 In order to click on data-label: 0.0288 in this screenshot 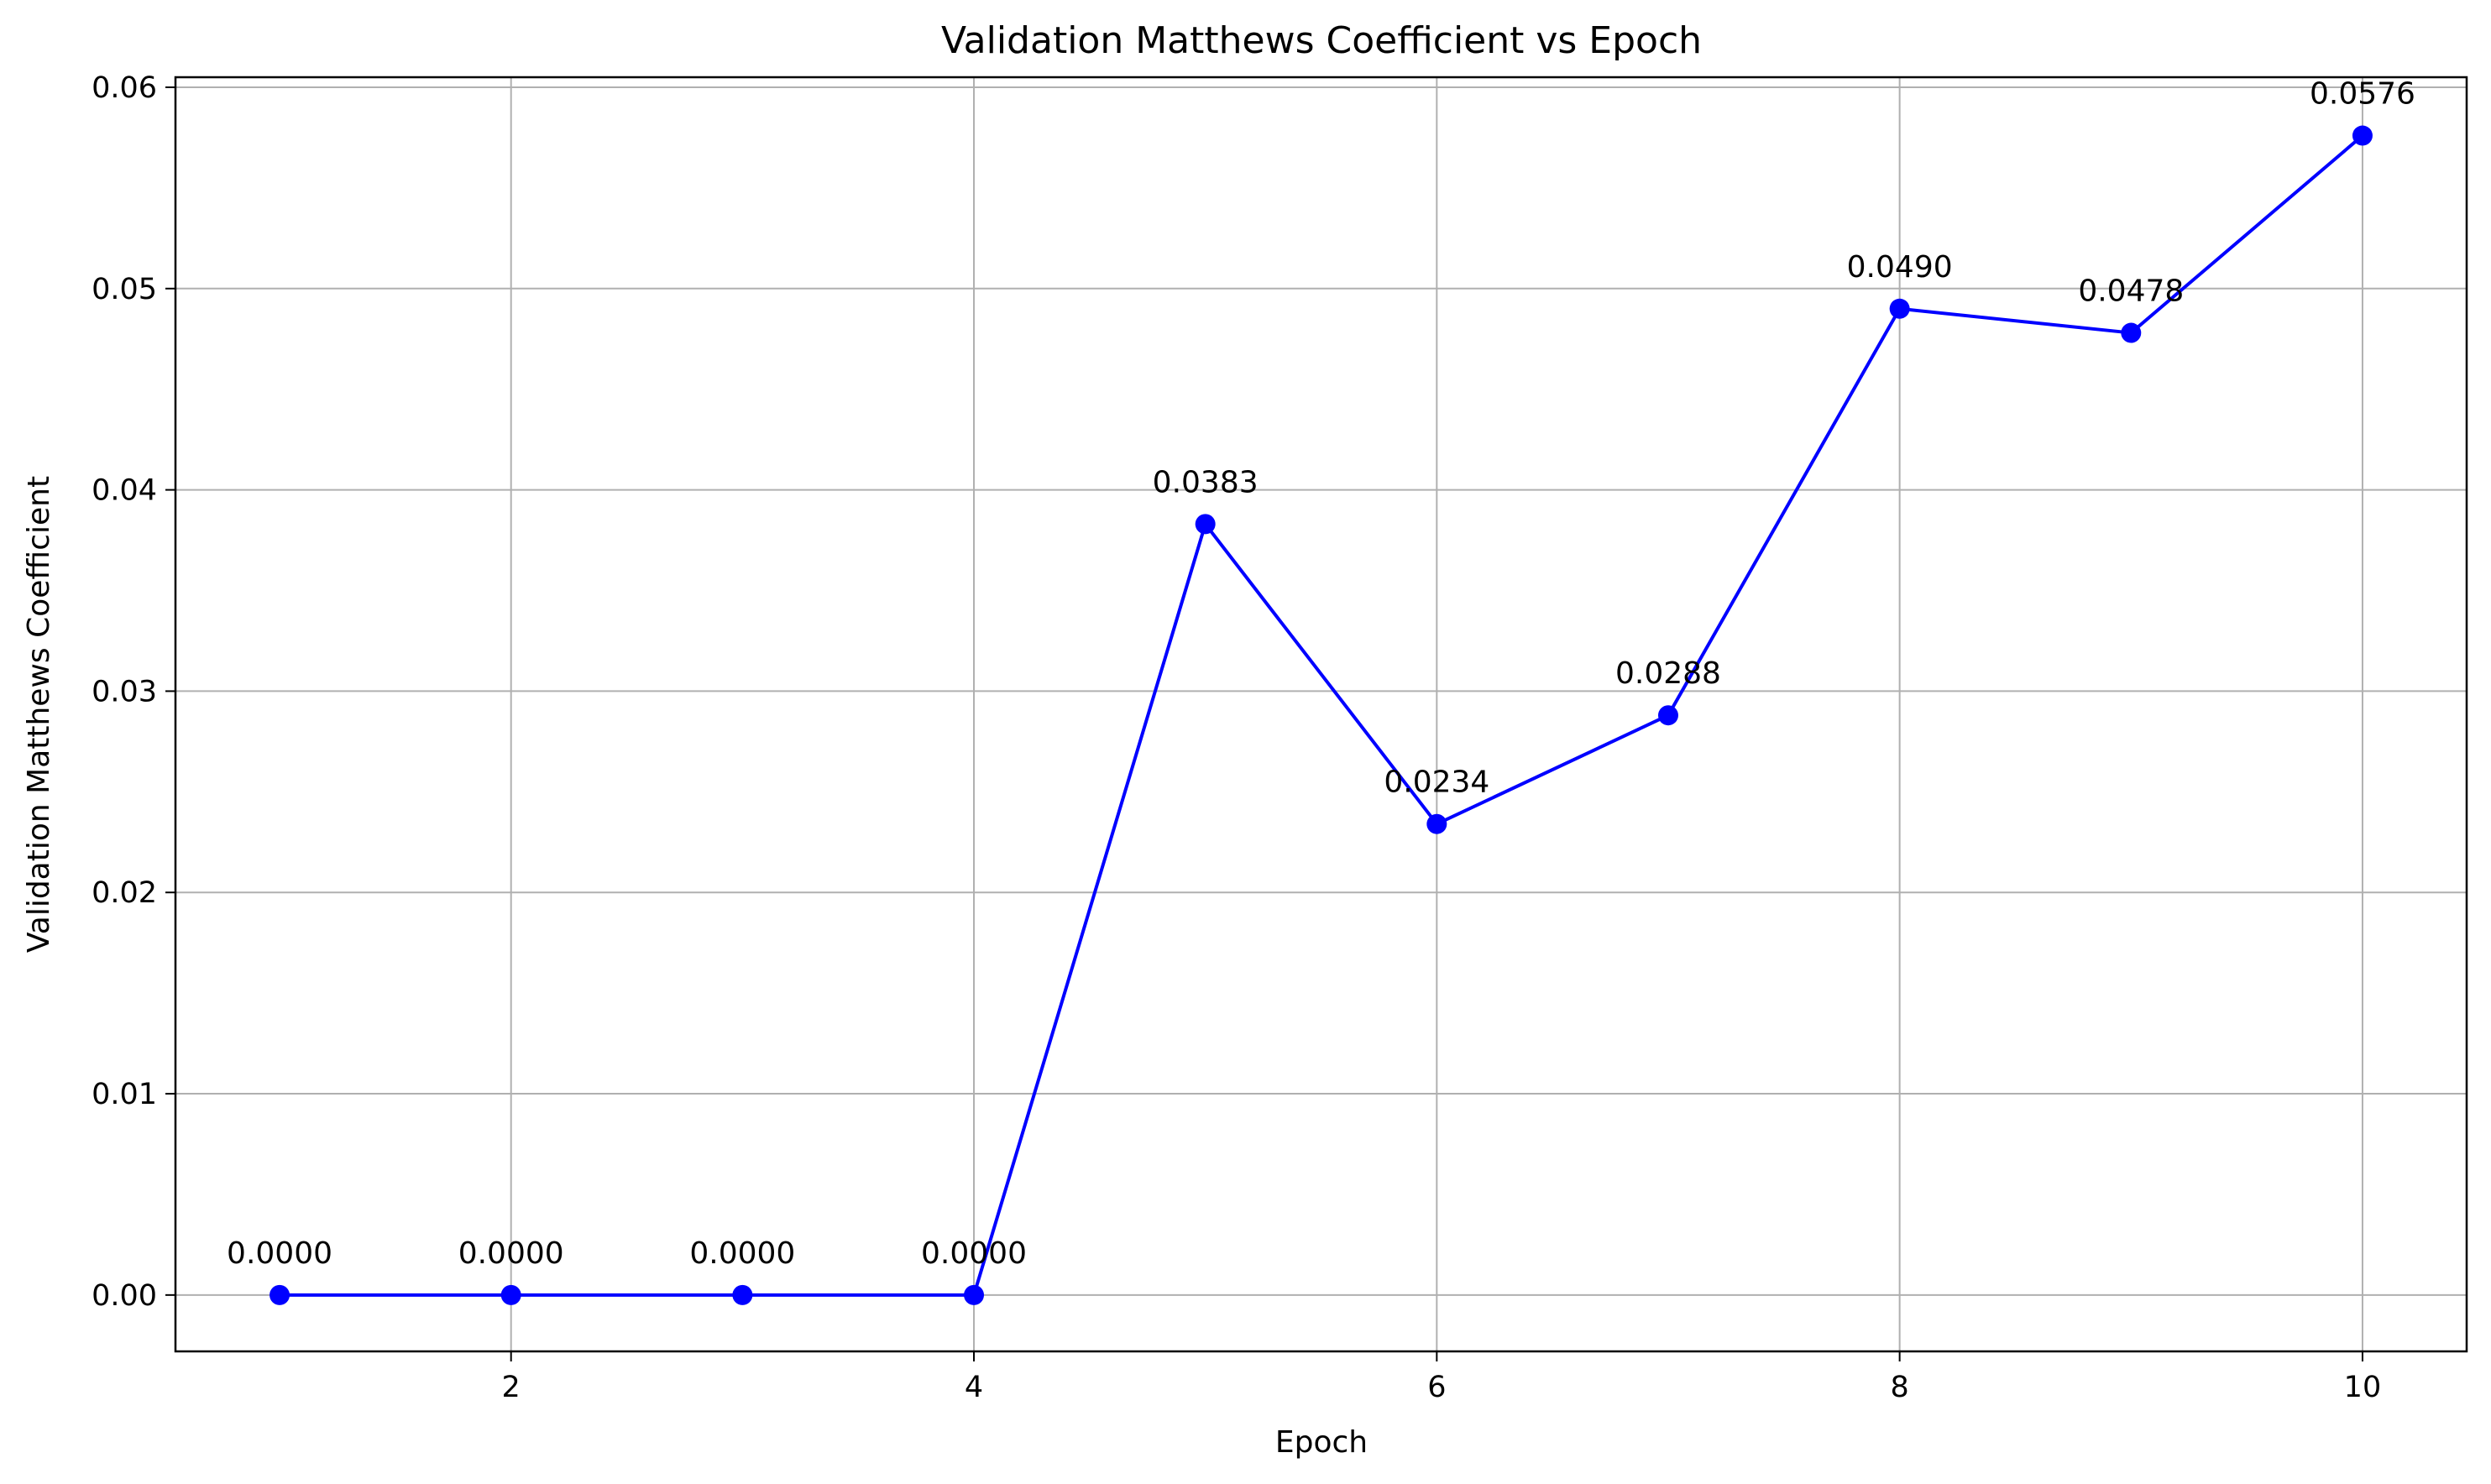, I will do `click(1668, 673)`.